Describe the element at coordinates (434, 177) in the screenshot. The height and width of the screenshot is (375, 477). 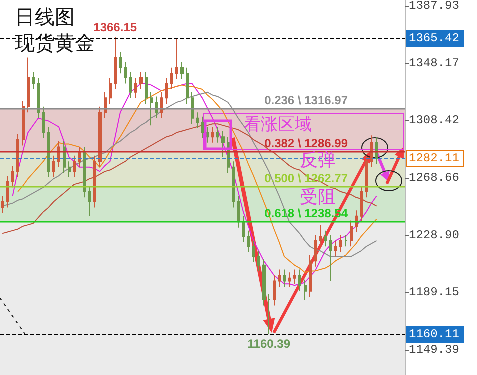
I see `y-tick-label: 1268.66` at that location.